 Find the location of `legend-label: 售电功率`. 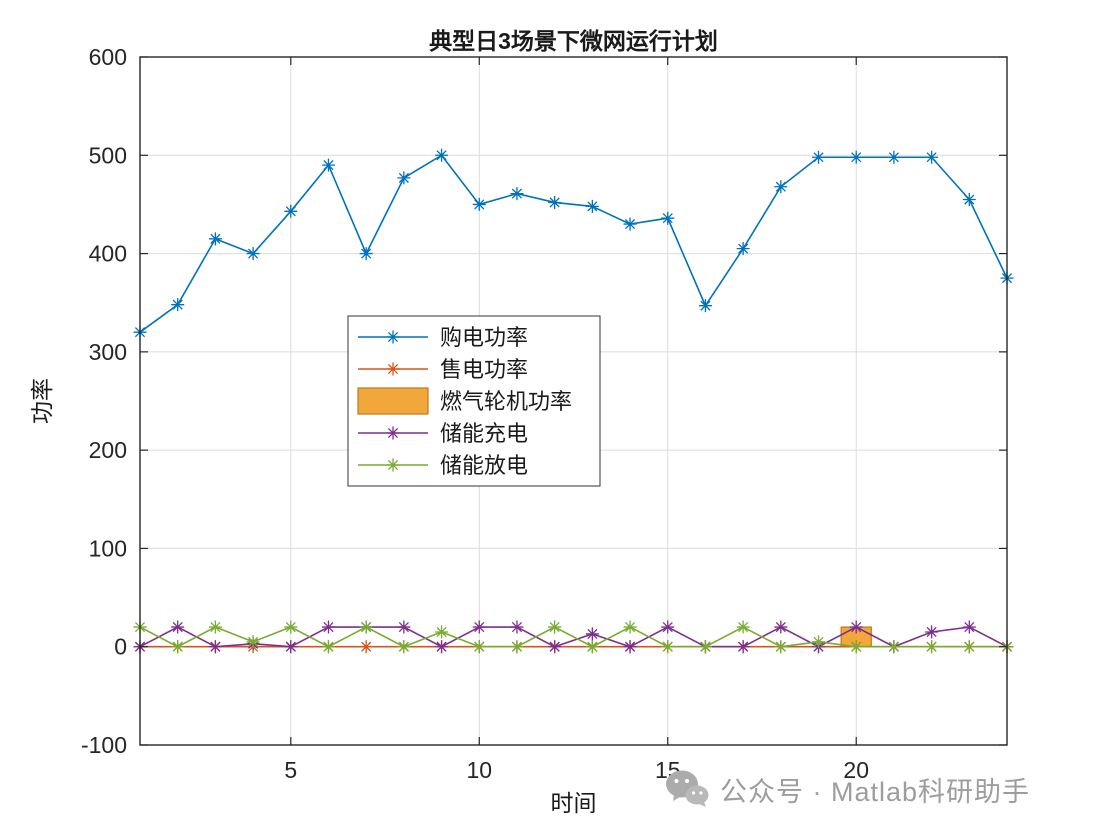

legend-label: 售电功率 is located at coordinates (484, 369).